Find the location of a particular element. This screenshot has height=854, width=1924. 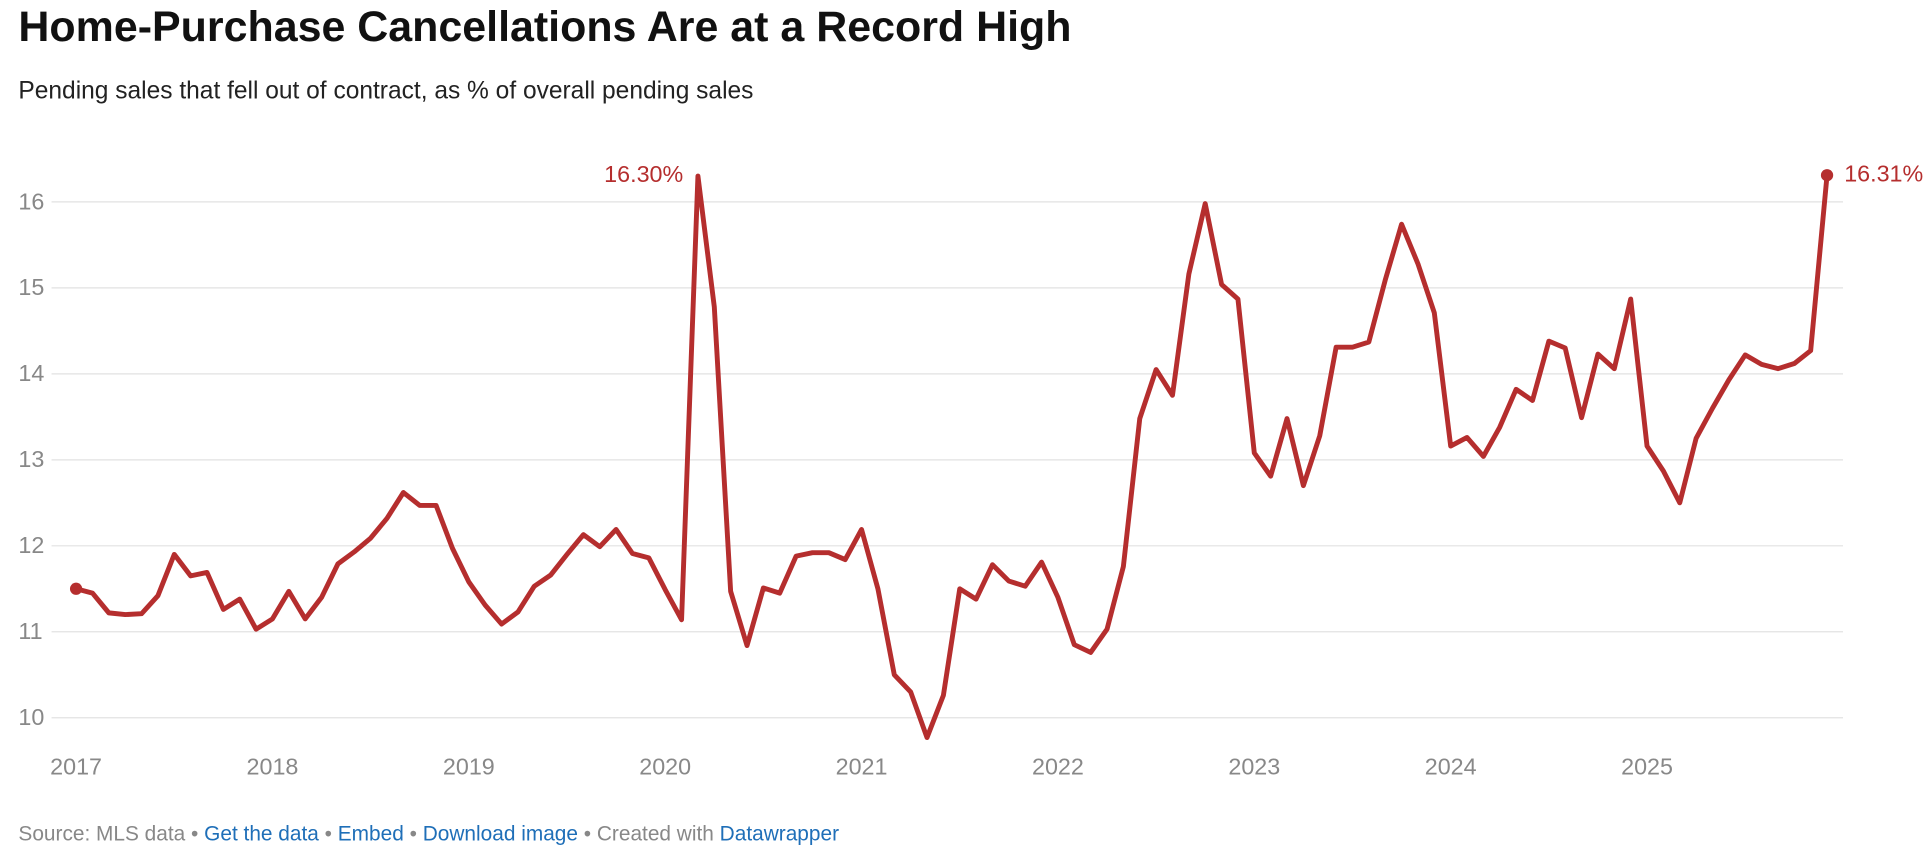

created-with: Created with is located at coordinates (655, 833).